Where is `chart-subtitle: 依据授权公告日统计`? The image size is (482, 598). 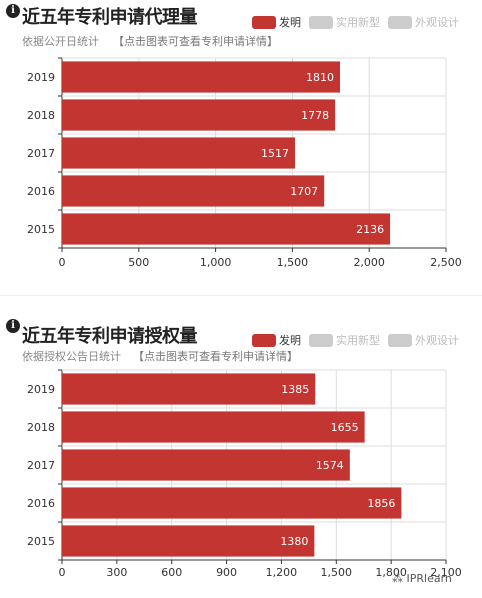
chart-subtitle: 依据授权公告日统计 is located at coordinates (71, 356).